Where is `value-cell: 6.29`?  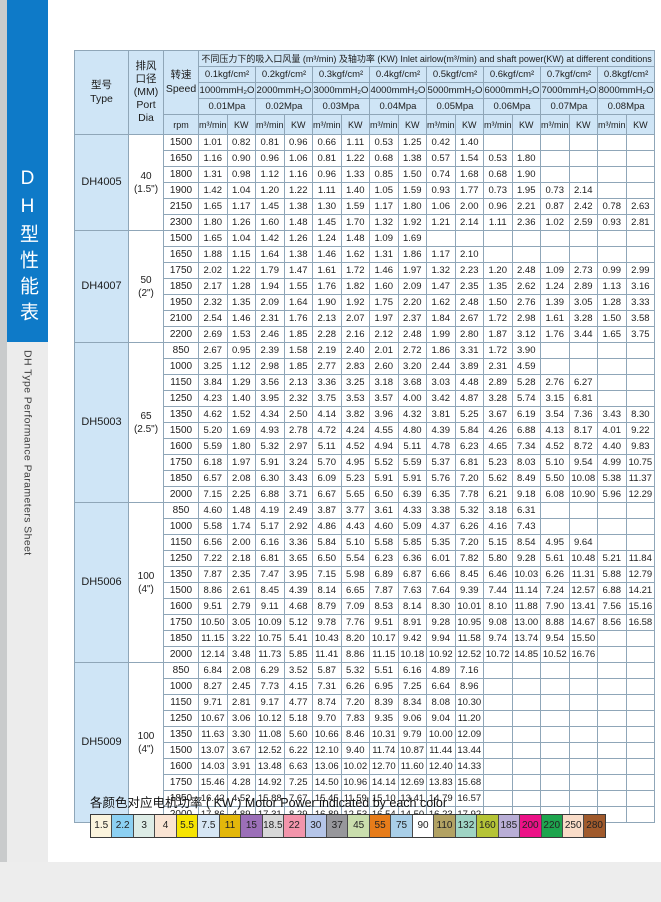 value-cell: 6.29 is located at coordinates (270, 670).